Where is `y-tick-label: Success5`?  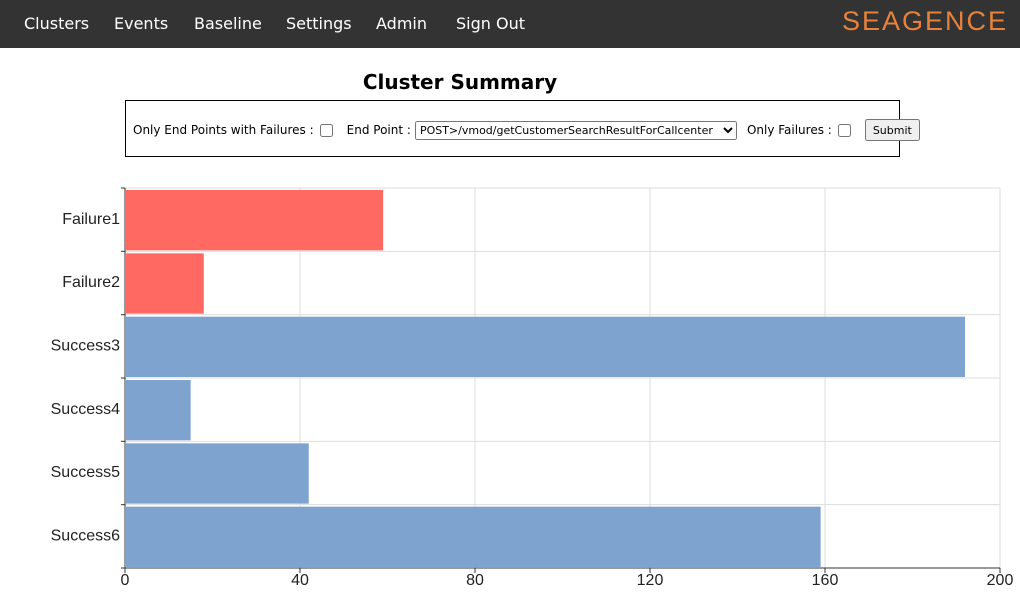
y-tick-label: Success5 is located at coordinates (85, 472).